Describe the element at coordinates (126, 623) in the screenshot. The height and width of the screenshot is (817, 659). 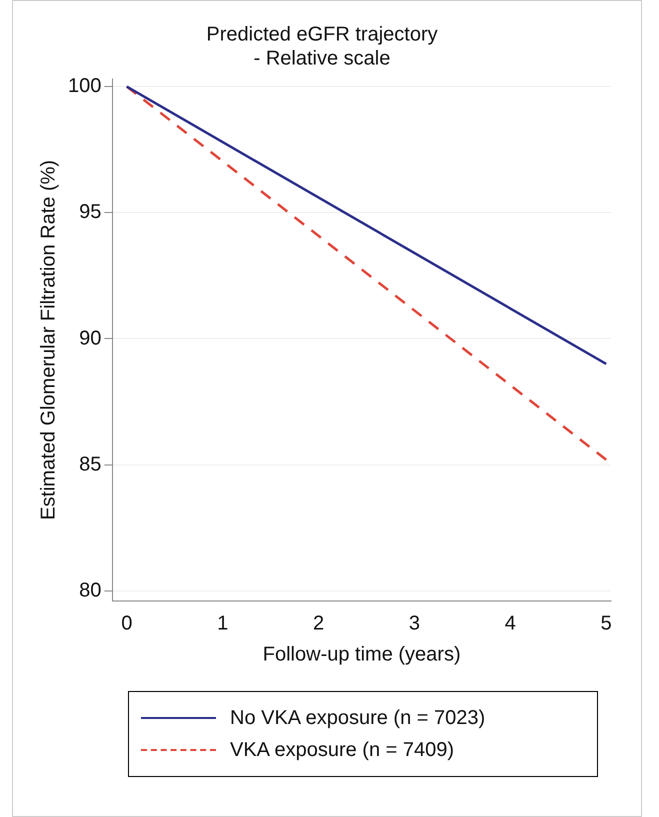
I see `x-tick-label: 0` at that location.